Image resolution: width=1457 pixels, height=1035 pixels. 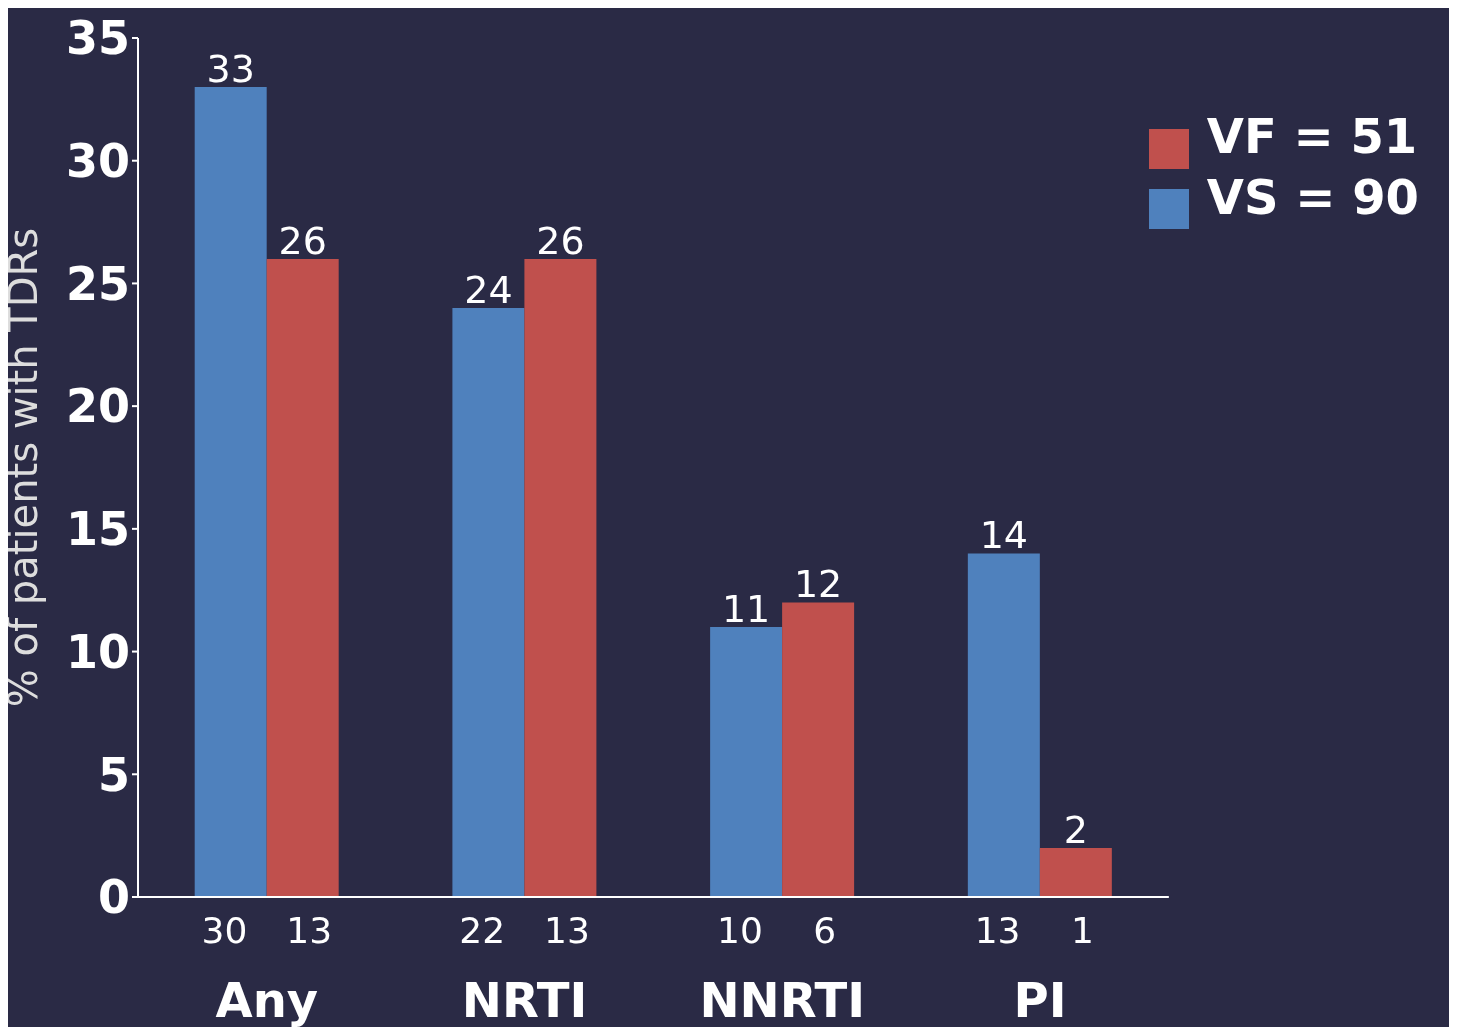 What do you see at coordinates (782, 1000) in the screenshot?
I see `x-tick-label: NNRTI` at bounding box center [782, 1000].